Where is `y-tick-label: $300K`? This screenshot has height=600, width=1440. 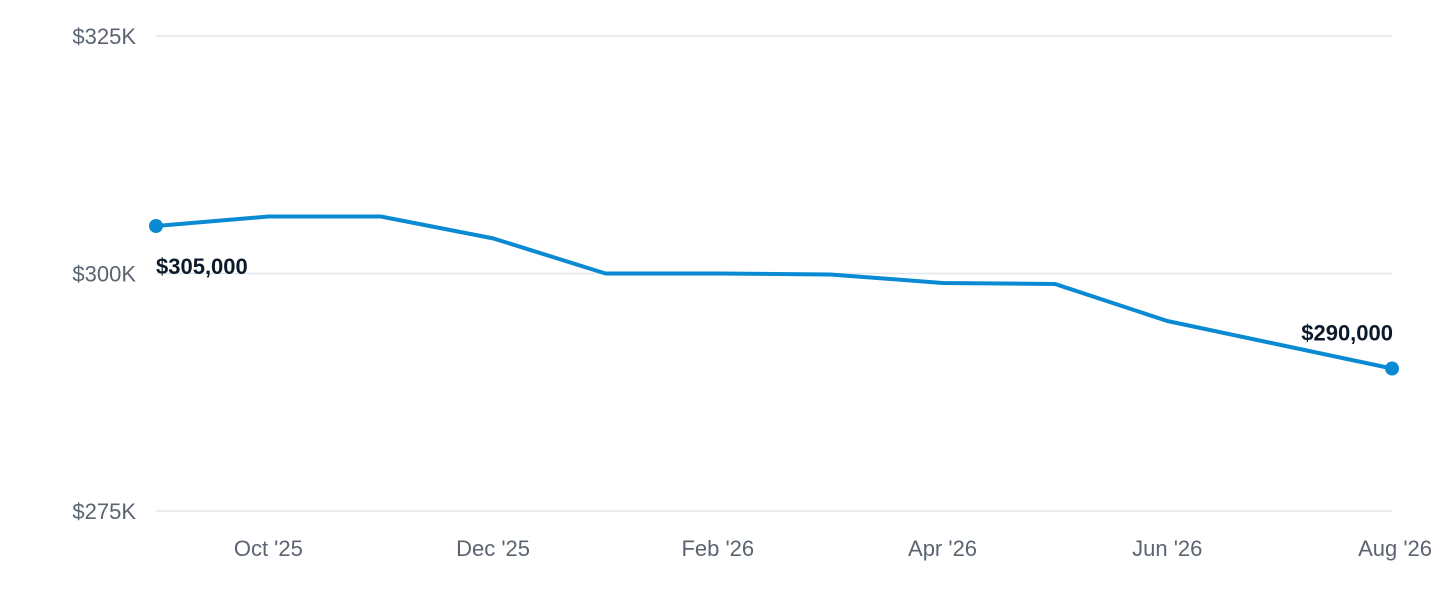
y-tick-label: $300K is located at coordinates (104, 274).